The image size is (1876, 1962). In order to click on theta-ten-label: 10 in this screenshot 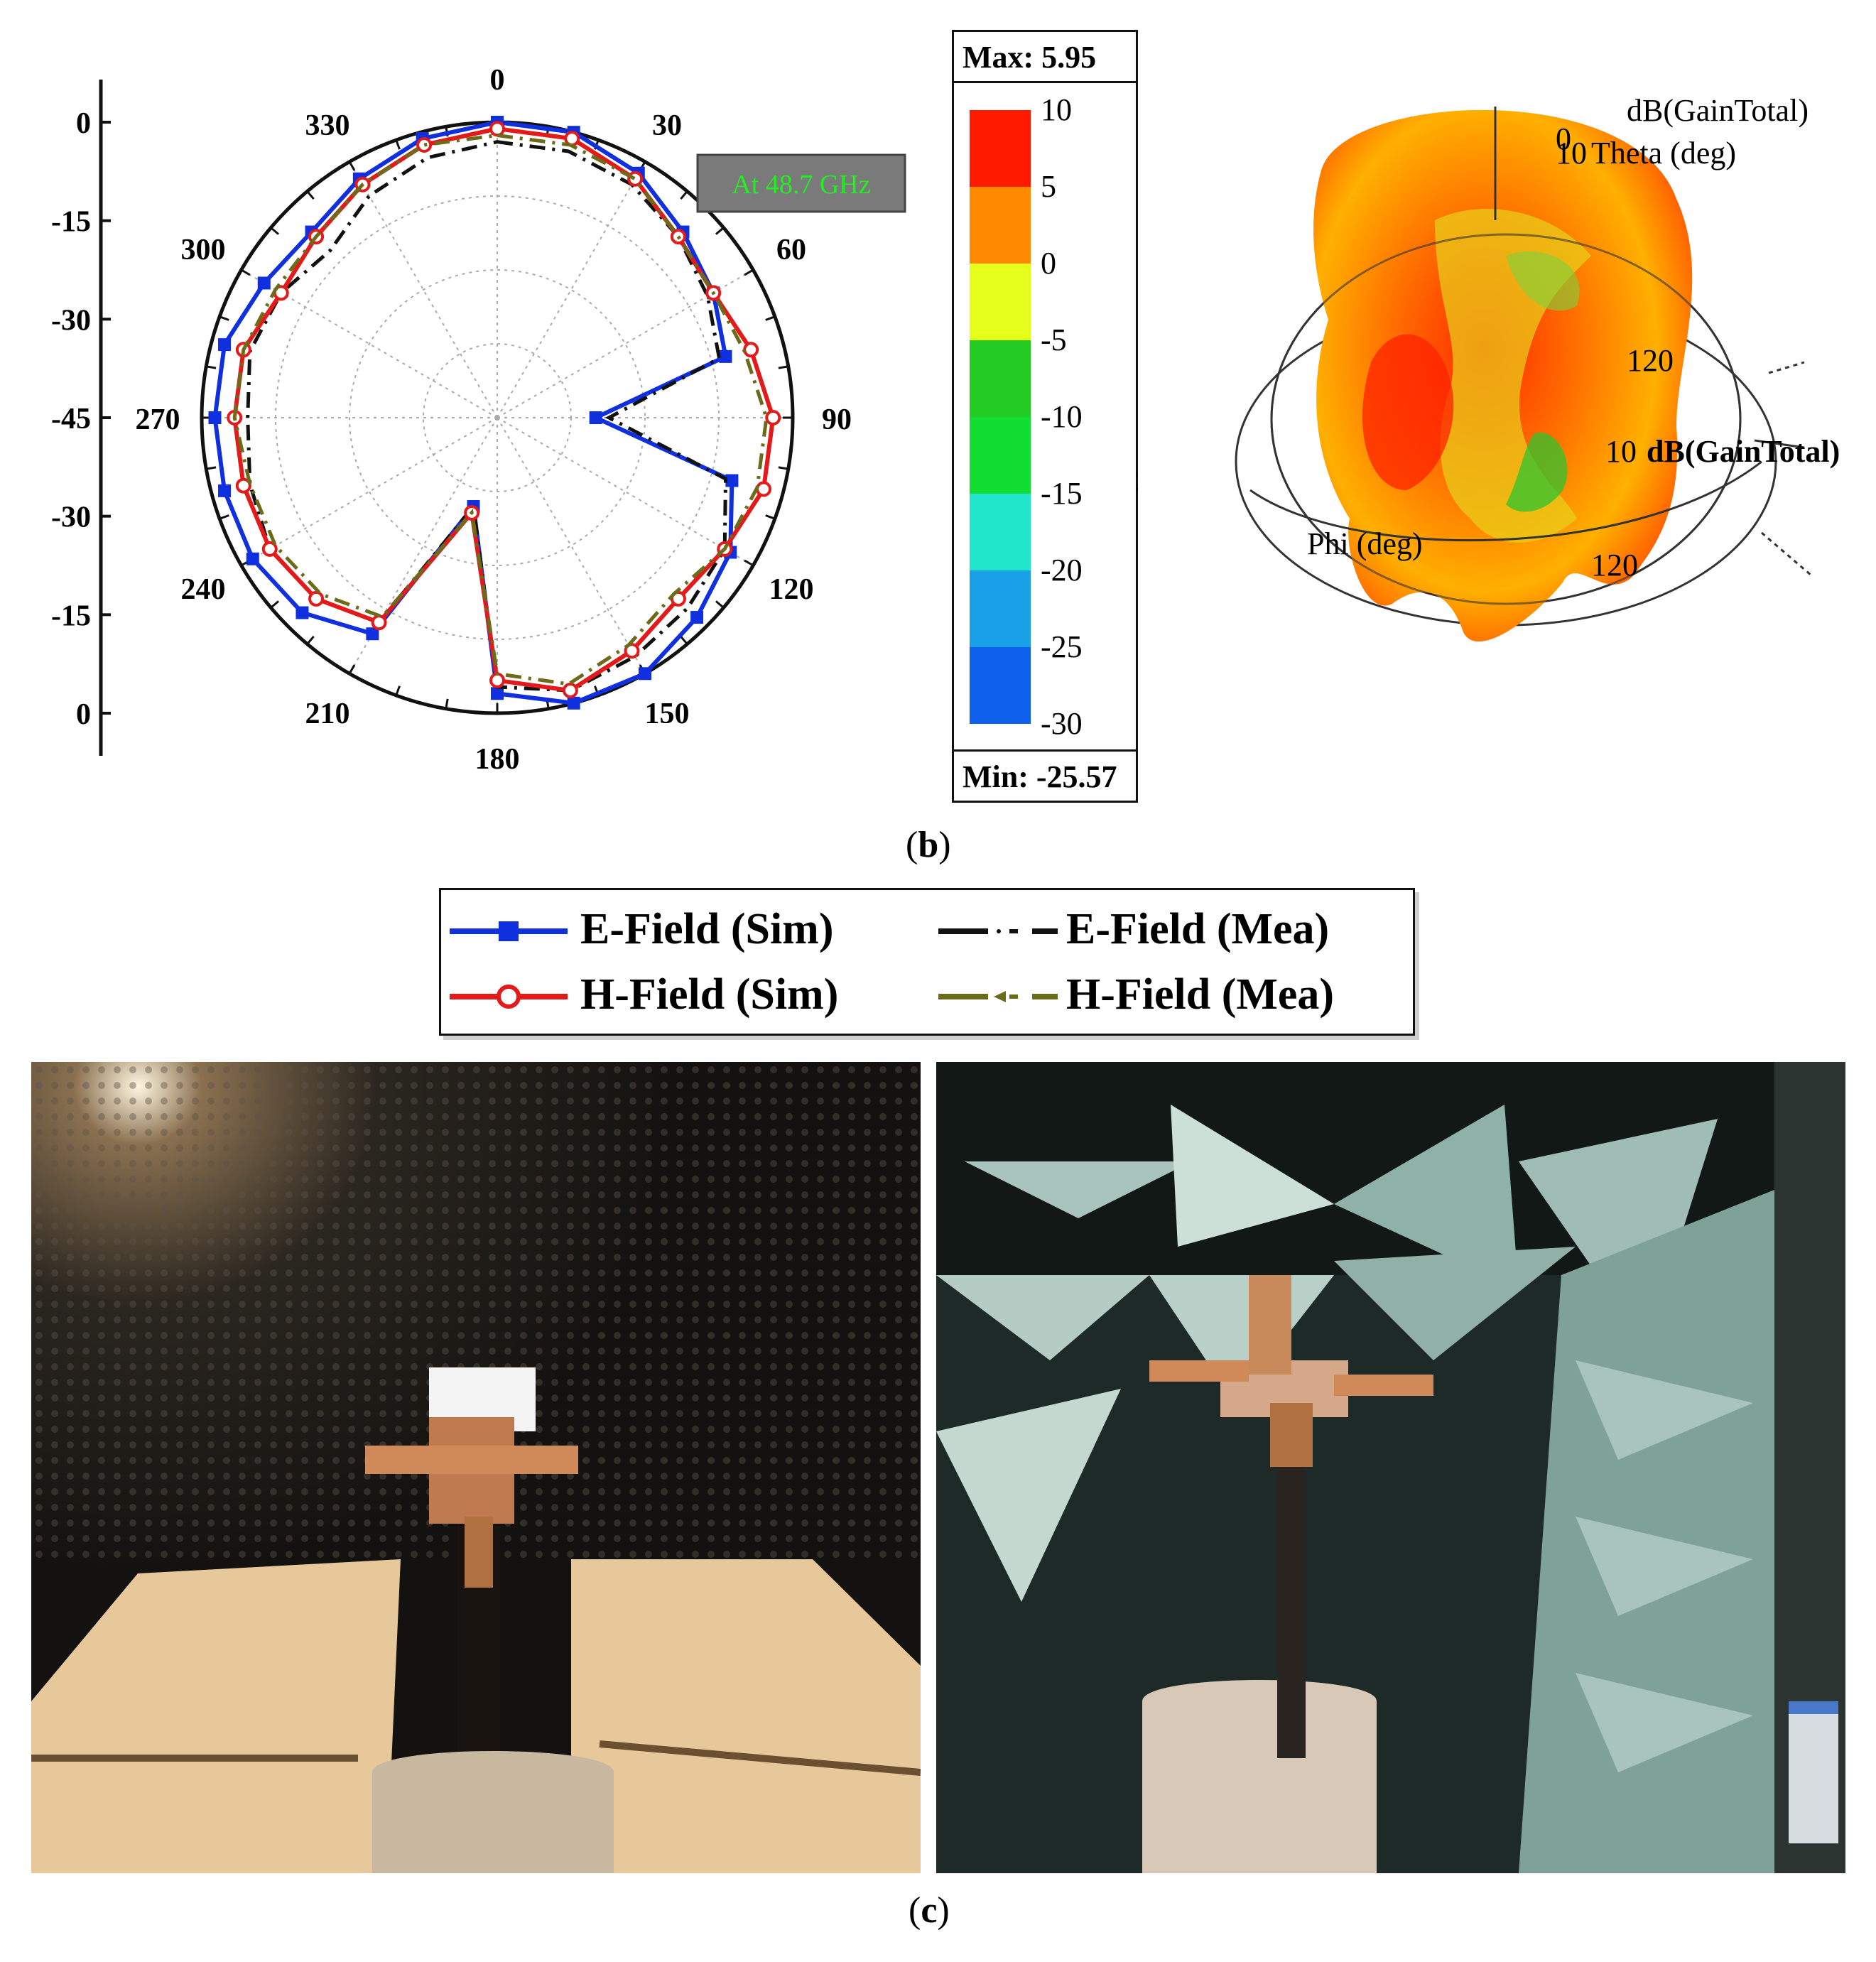, I will do `click(1571, 153)`.